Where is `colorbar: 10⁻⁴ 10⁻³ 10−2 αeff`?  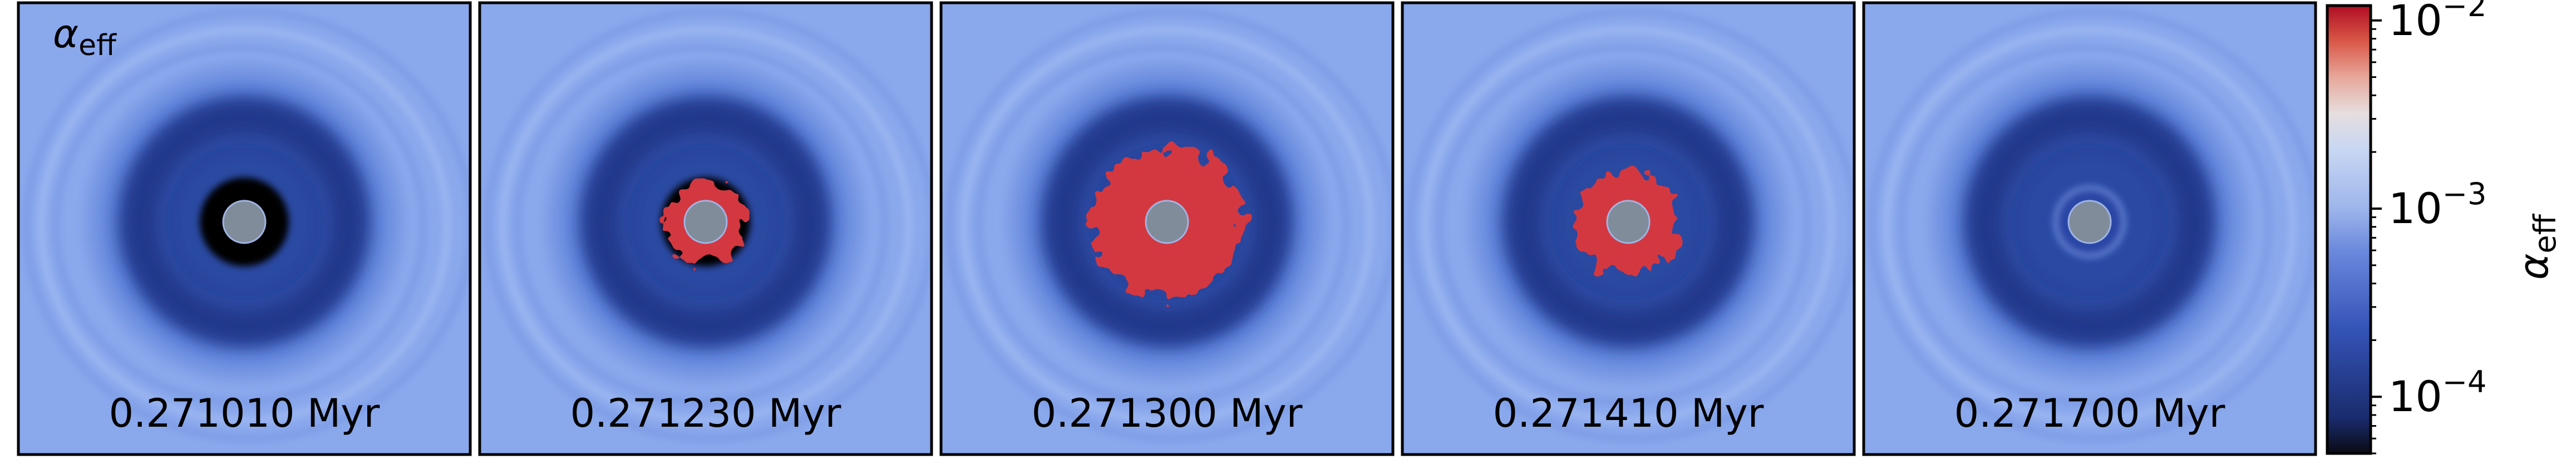
colorbar: 10⁻⁴ 10⁻³ 10−2 αeff is located at coordinates (2444, 228).